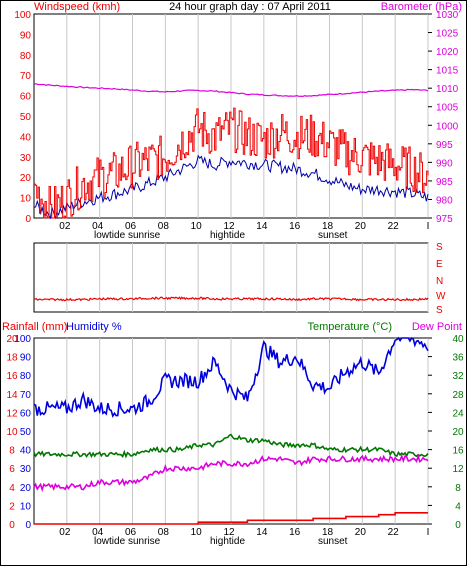 Image resolution: width=467 pixels, height=566 pixels. I want to click on direction-series-line, so click(231, 299).